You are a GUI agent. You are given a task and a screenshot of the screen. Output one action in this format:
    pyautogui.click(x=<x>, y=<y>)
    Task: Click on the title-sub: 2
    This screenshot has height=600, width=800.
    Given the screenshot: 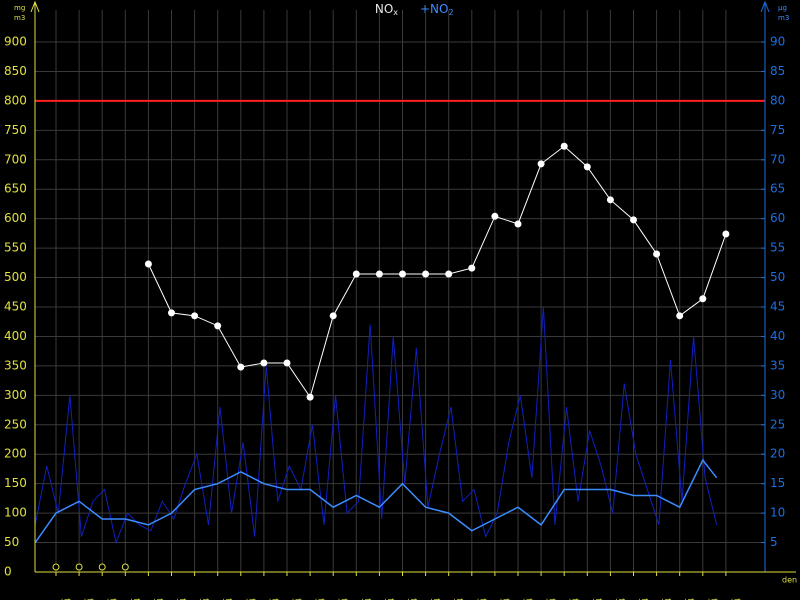 What is the action you would take?
    pyautogui.click(x=450, y=12)
    